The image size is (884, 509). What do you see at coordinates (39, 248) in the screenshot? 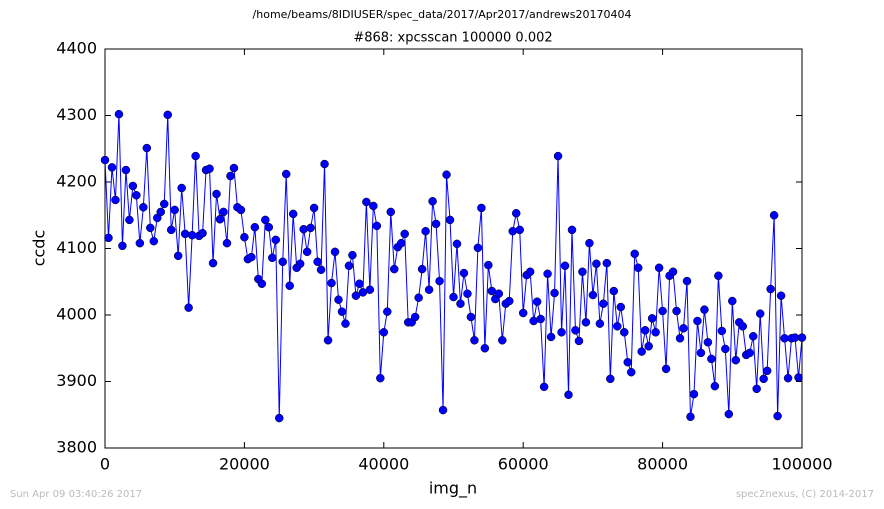
I see `y-axis-label: ccdc` at bounding box center [39, 248].